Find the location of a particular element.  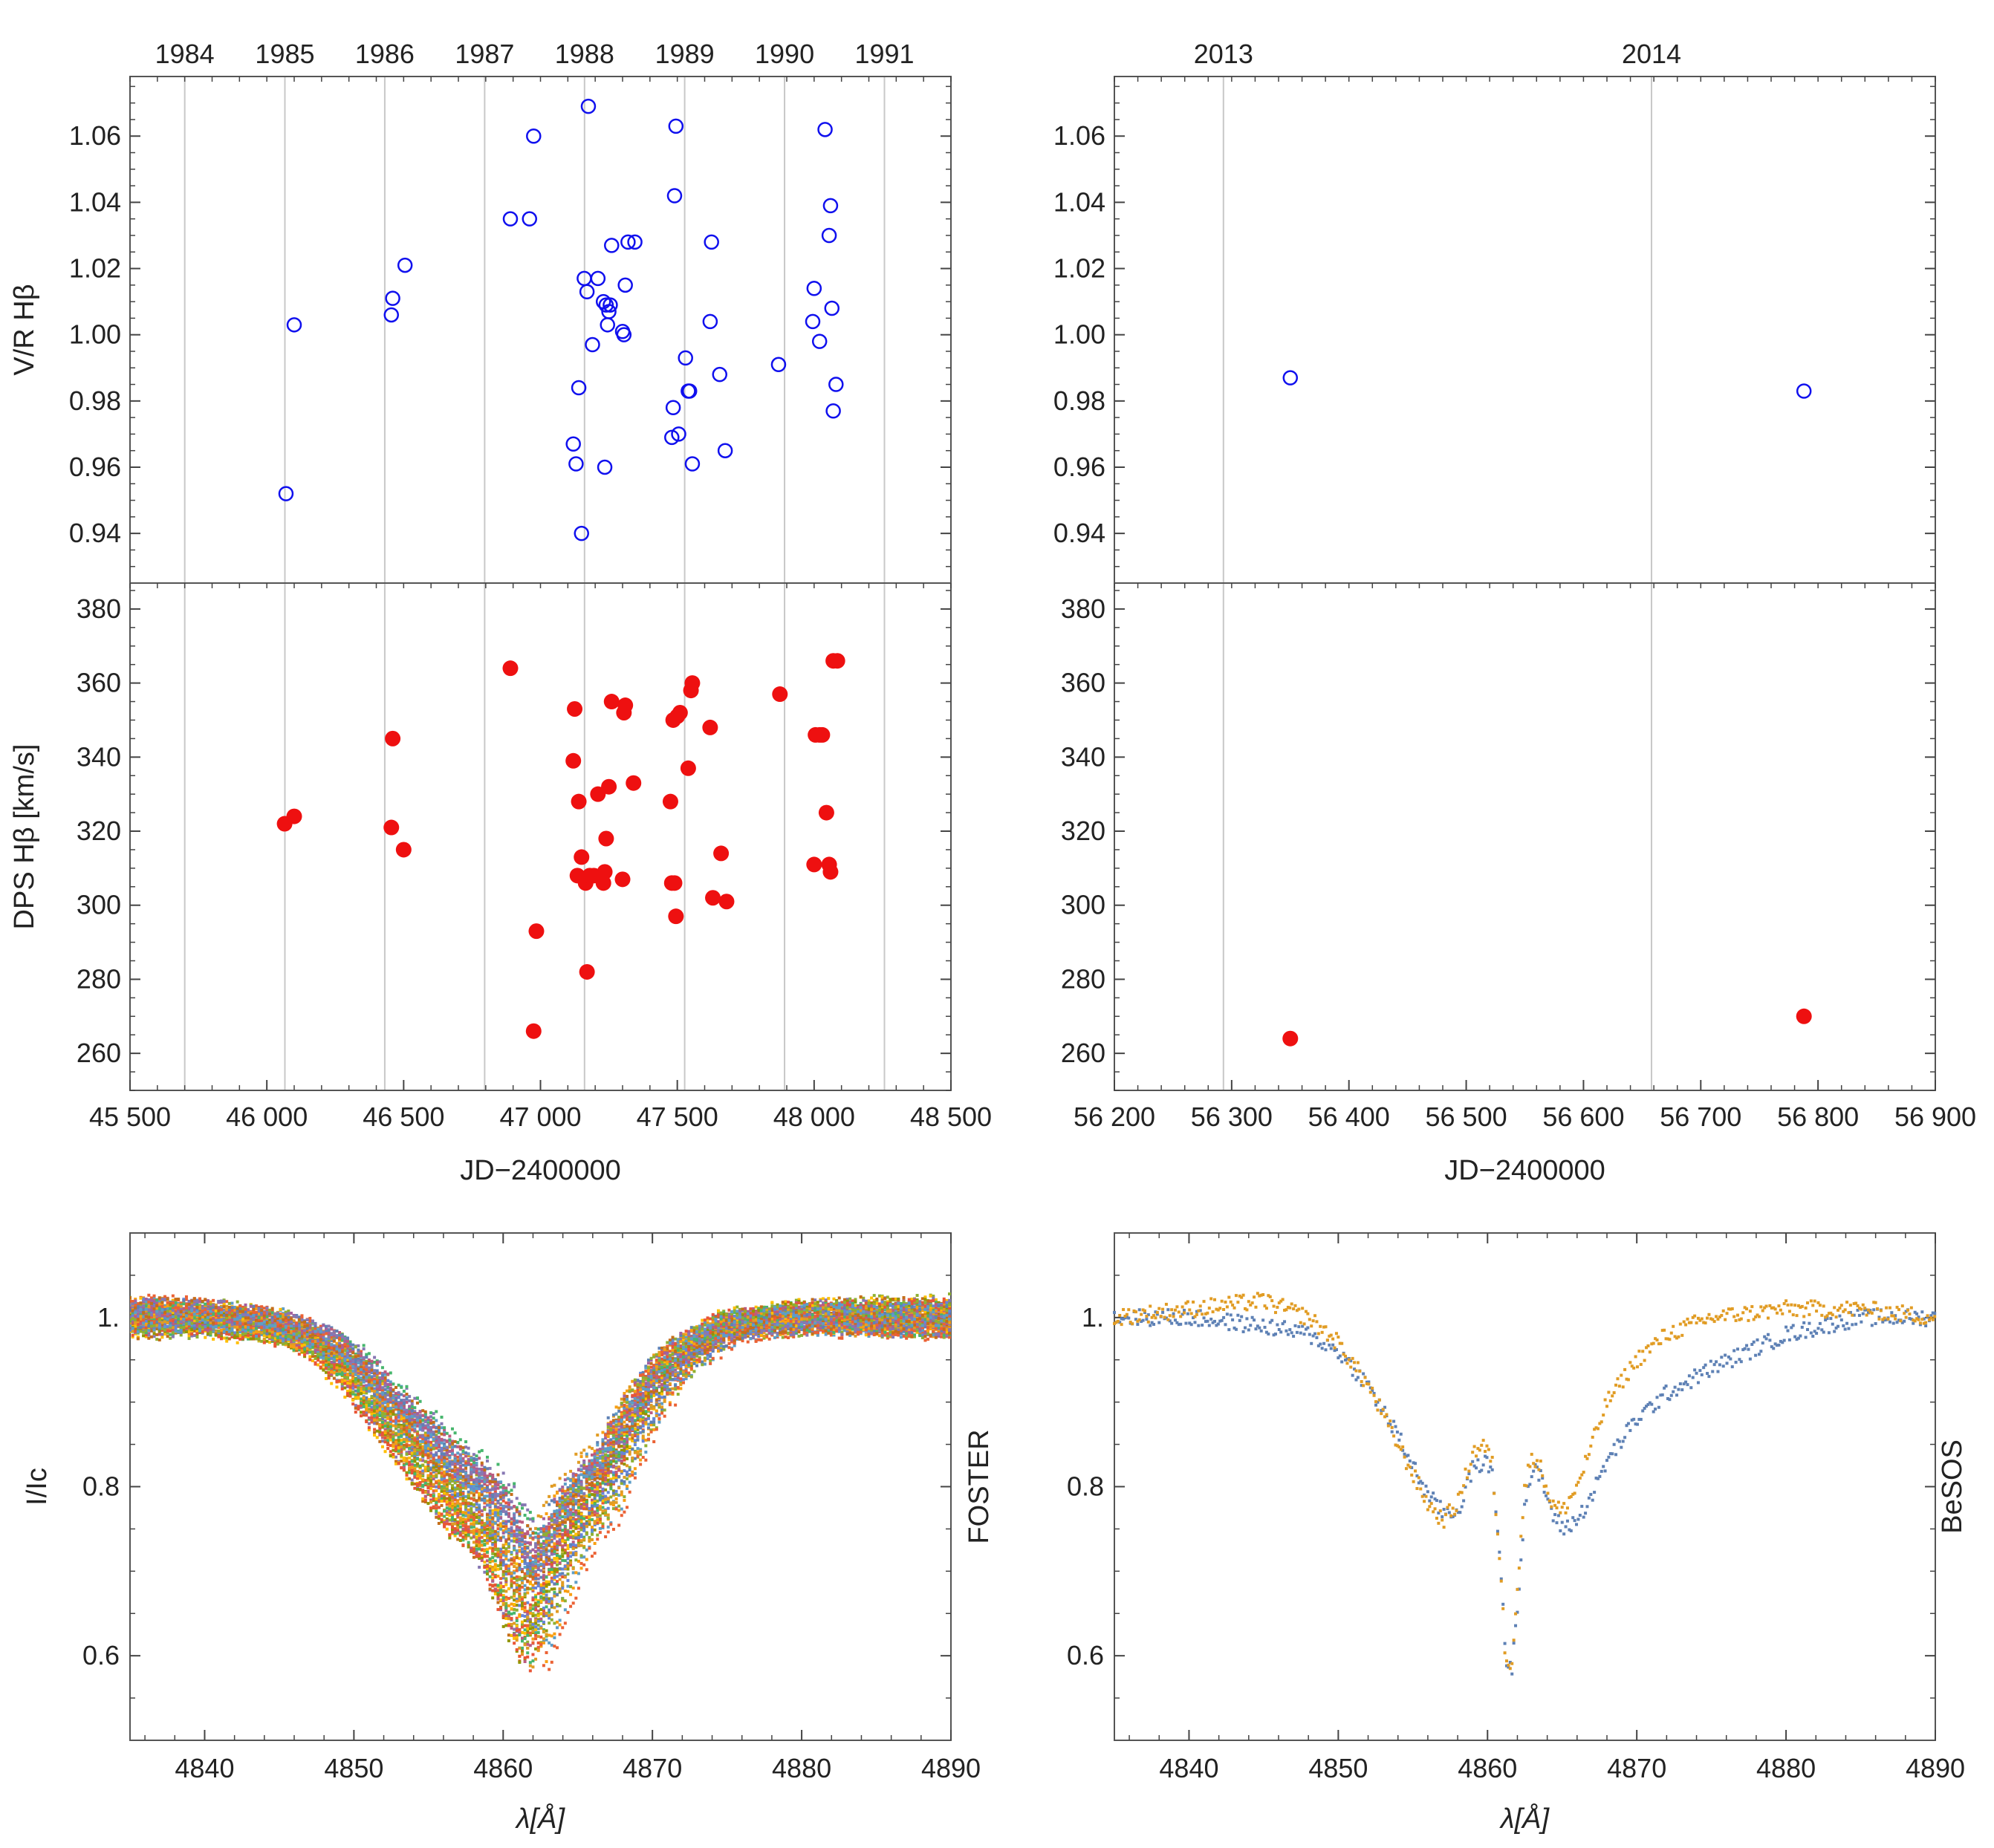

plot-frame is located at coordinates (1525, 330).